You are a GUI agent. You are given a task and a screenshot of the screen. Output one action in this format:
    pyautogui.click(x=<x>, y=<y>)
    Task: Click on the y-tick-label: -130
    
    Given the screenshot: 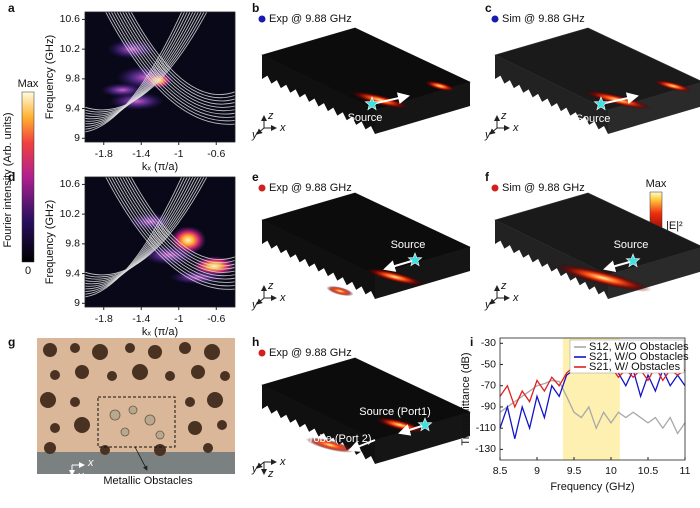 What is the action you would take?
    pyautogui.click(x=485, y=449)
    